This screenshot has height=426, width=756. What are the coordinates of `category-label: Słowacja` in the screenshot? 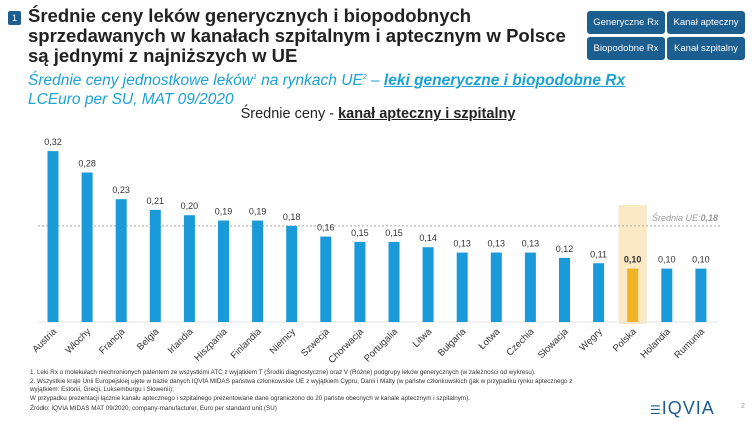 It's located at (553, 343).